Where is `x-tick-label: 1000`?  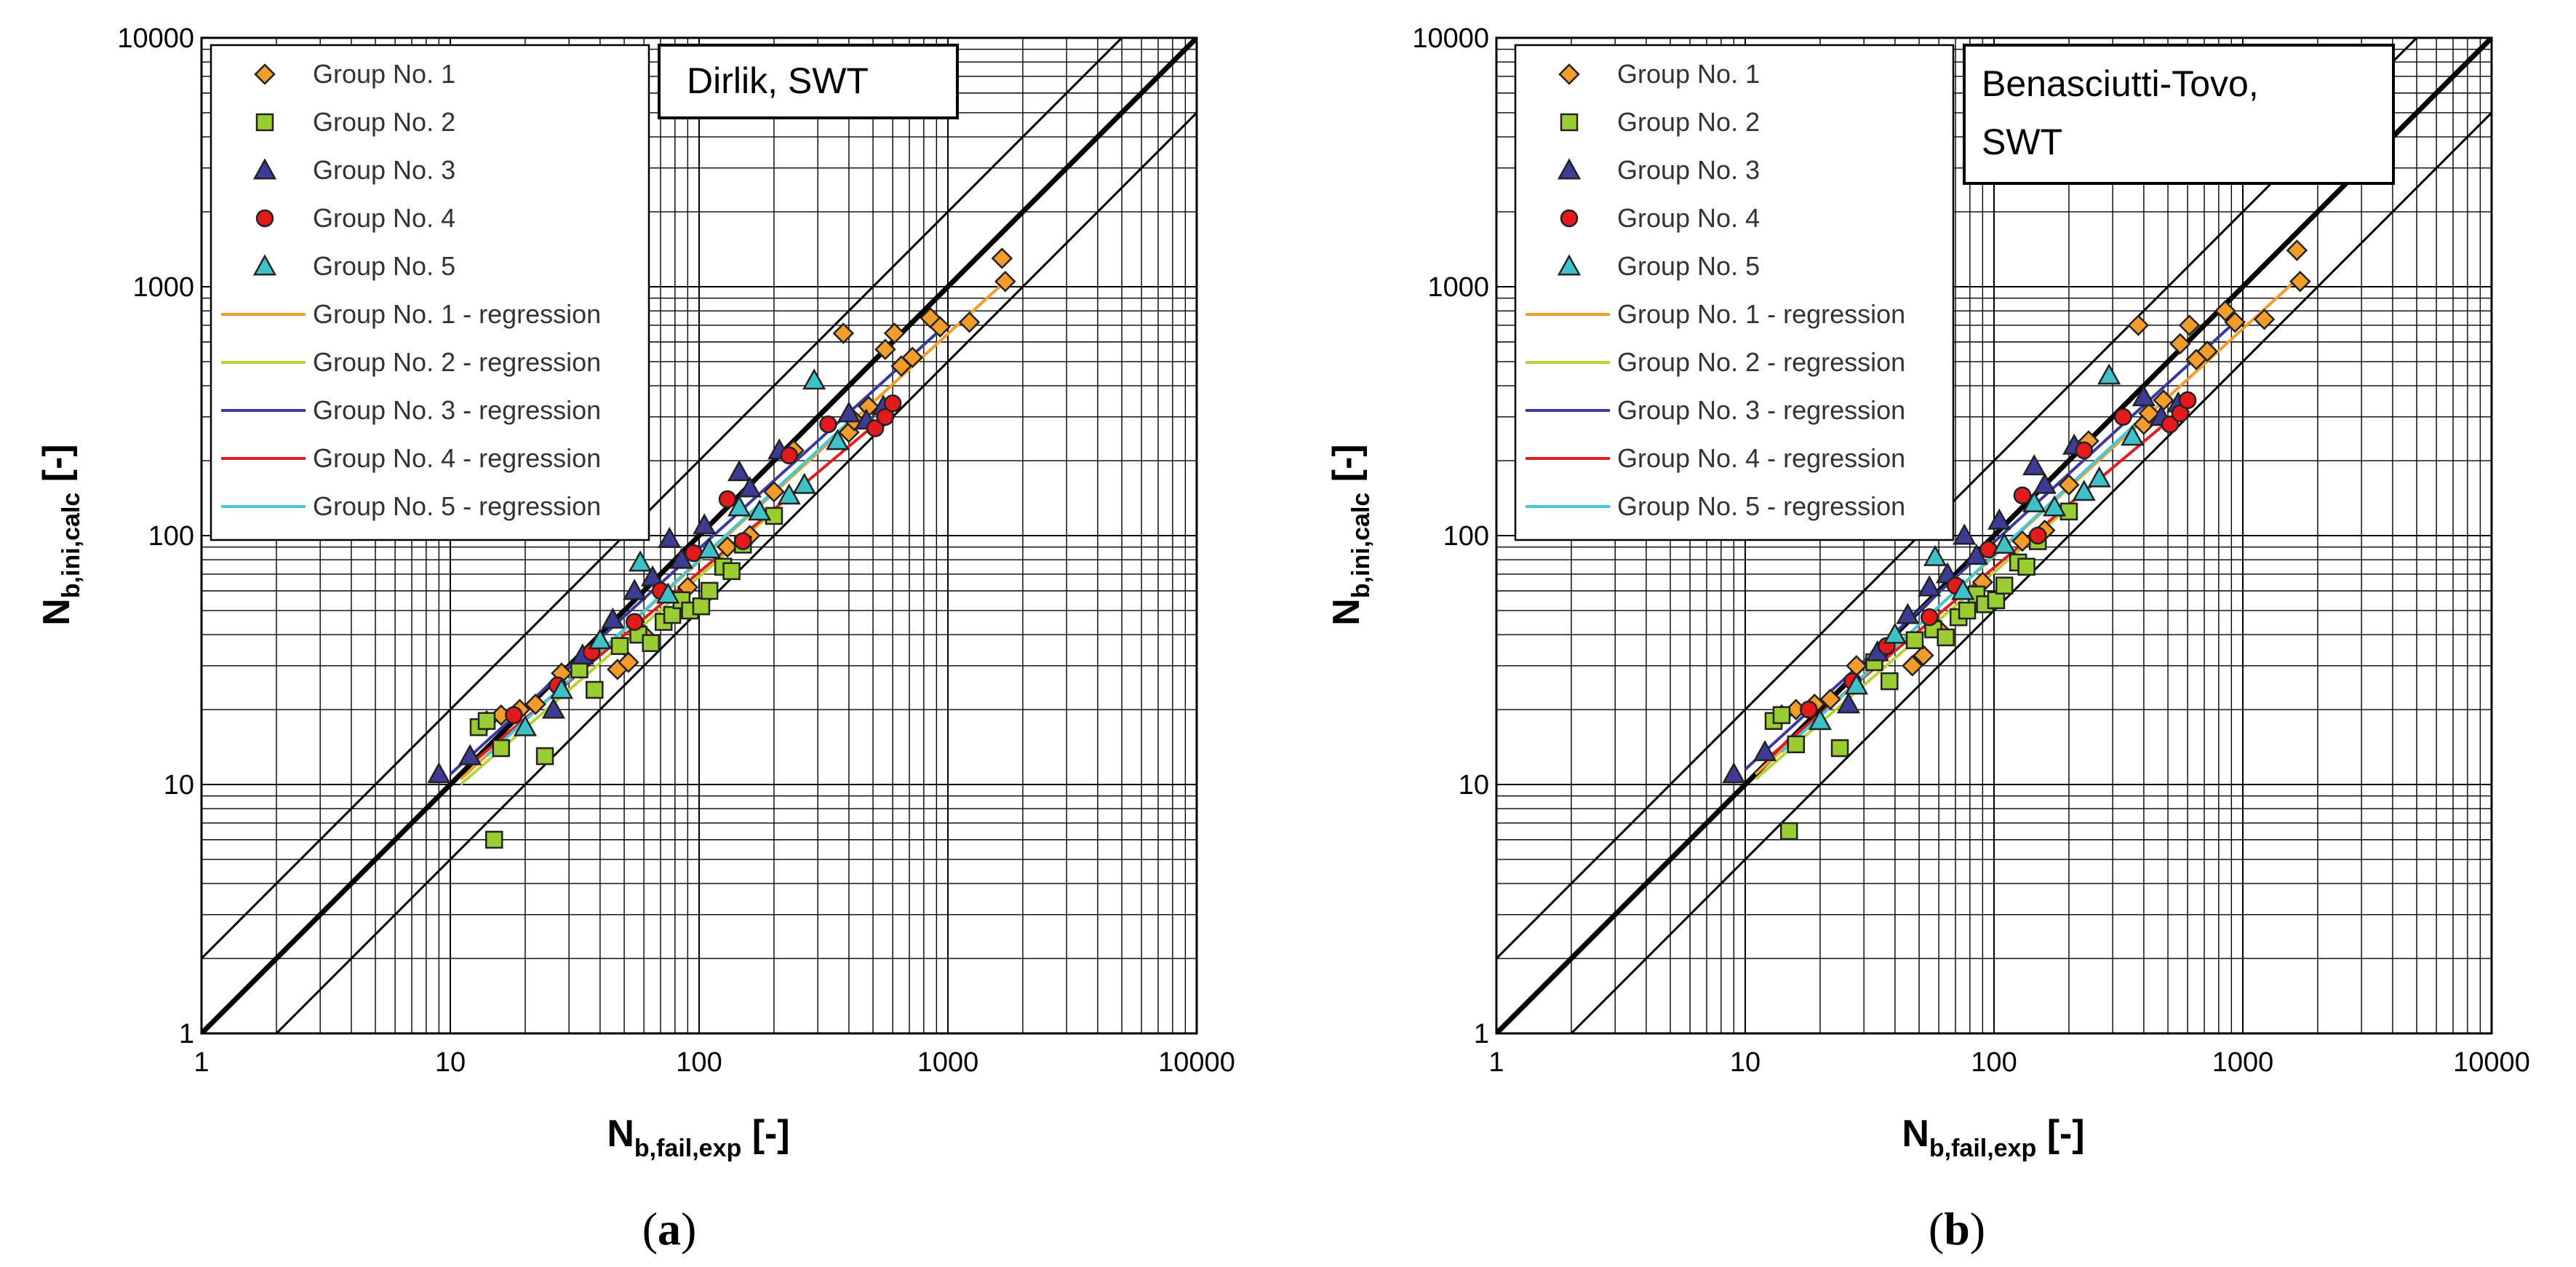
x-tick-label: 1000 is located at coordinates (2243, 1063).